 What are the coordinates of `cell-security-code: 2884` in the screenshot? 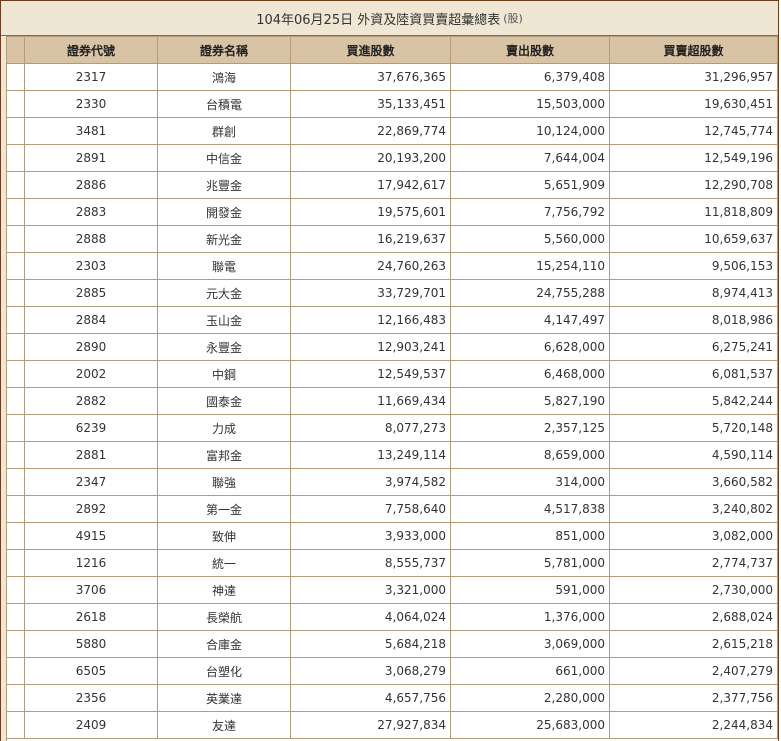 It's located at (91, 320).